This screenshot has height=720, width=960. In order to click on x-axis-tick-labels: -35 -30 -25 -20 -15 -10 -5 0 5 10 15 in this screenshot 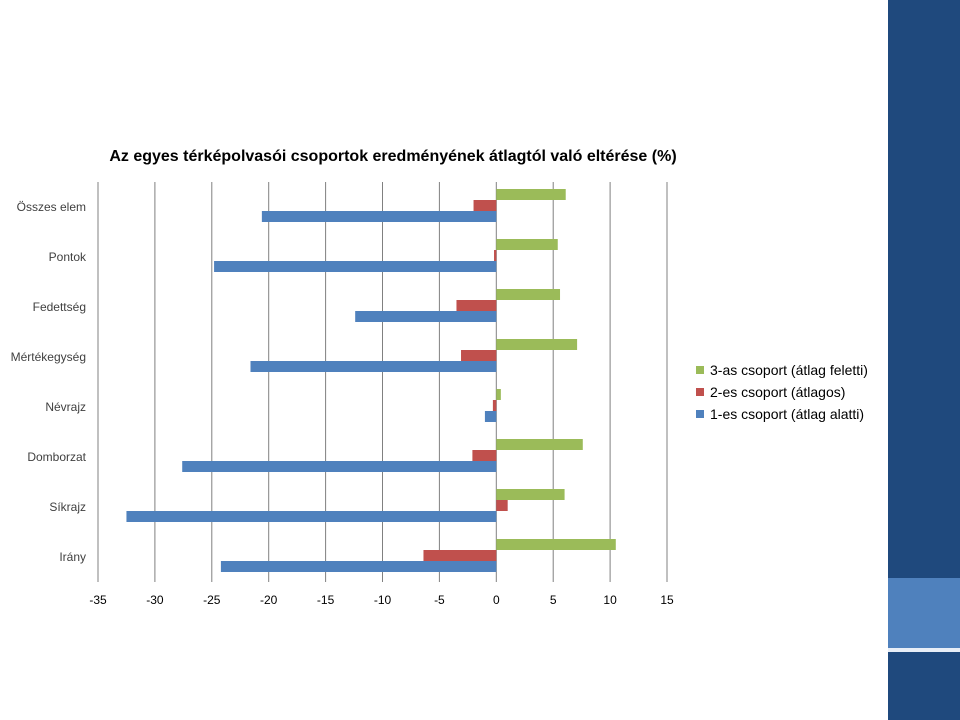, I will do `click(381, 600)`.